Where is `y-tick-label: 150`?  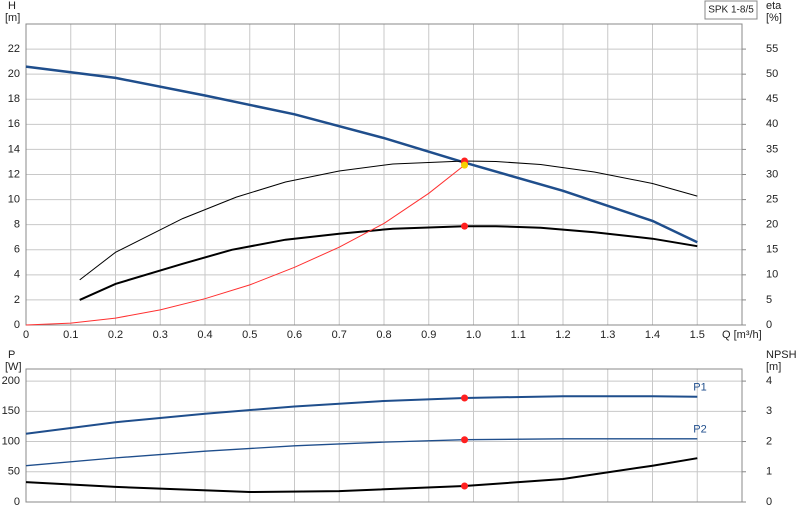
y-tick-label: 150 is located at coordinates (11, 411).